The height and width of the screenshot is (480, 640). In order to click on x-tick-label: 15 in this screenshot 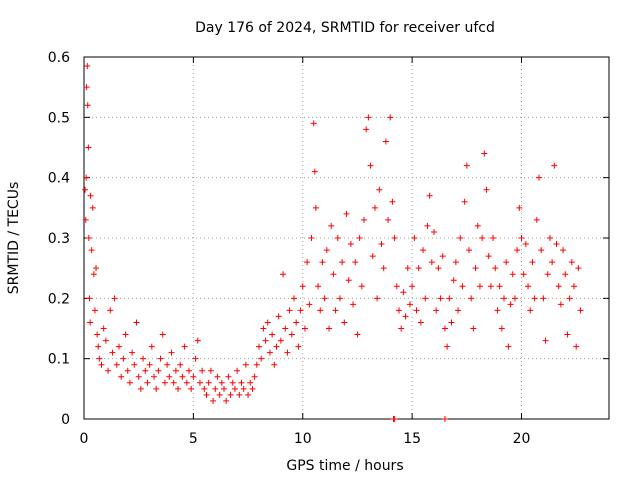, I will do `click(412, 439)`.